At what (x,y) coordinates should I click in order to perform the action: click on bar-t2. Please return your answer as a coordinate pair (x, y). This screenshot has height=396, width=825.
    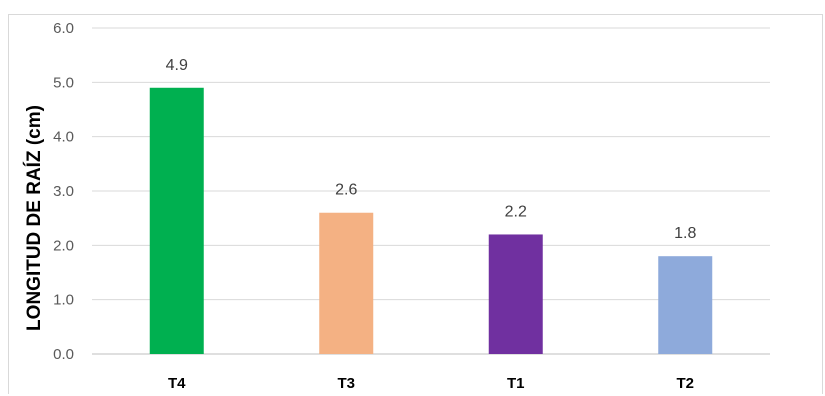
    Looking at the image, I should click on (685, 305).